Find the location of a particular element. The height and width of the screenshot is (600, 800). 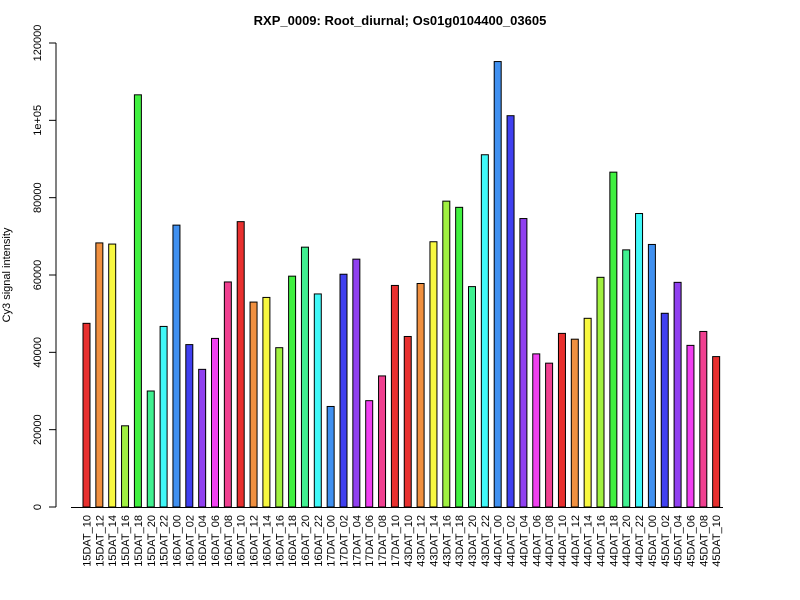

x-tick-label: 45DAT_02 is located at coordinates (666, 541).